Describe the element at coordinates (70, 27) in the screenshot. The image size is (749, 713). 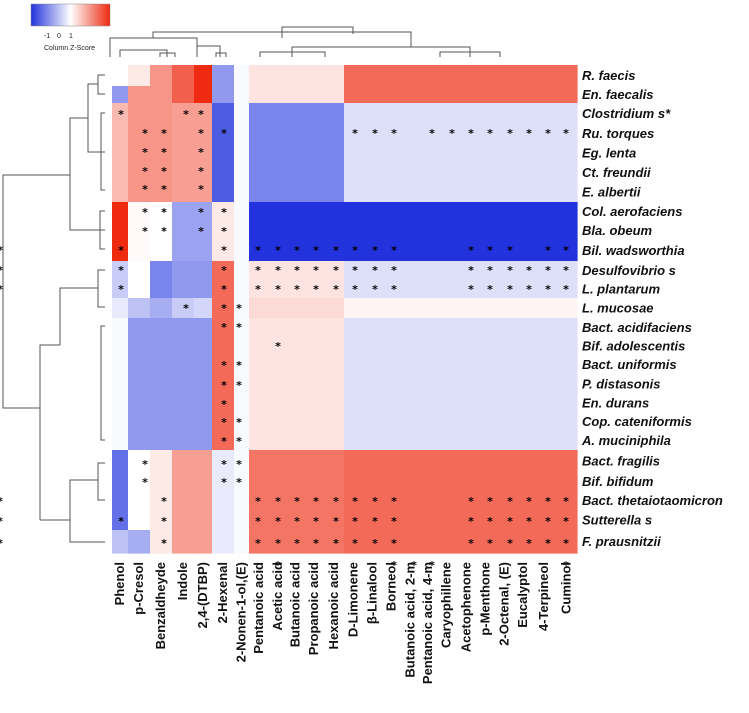
I see `color-key: -1 0 1 Column Z-Score` at that location.